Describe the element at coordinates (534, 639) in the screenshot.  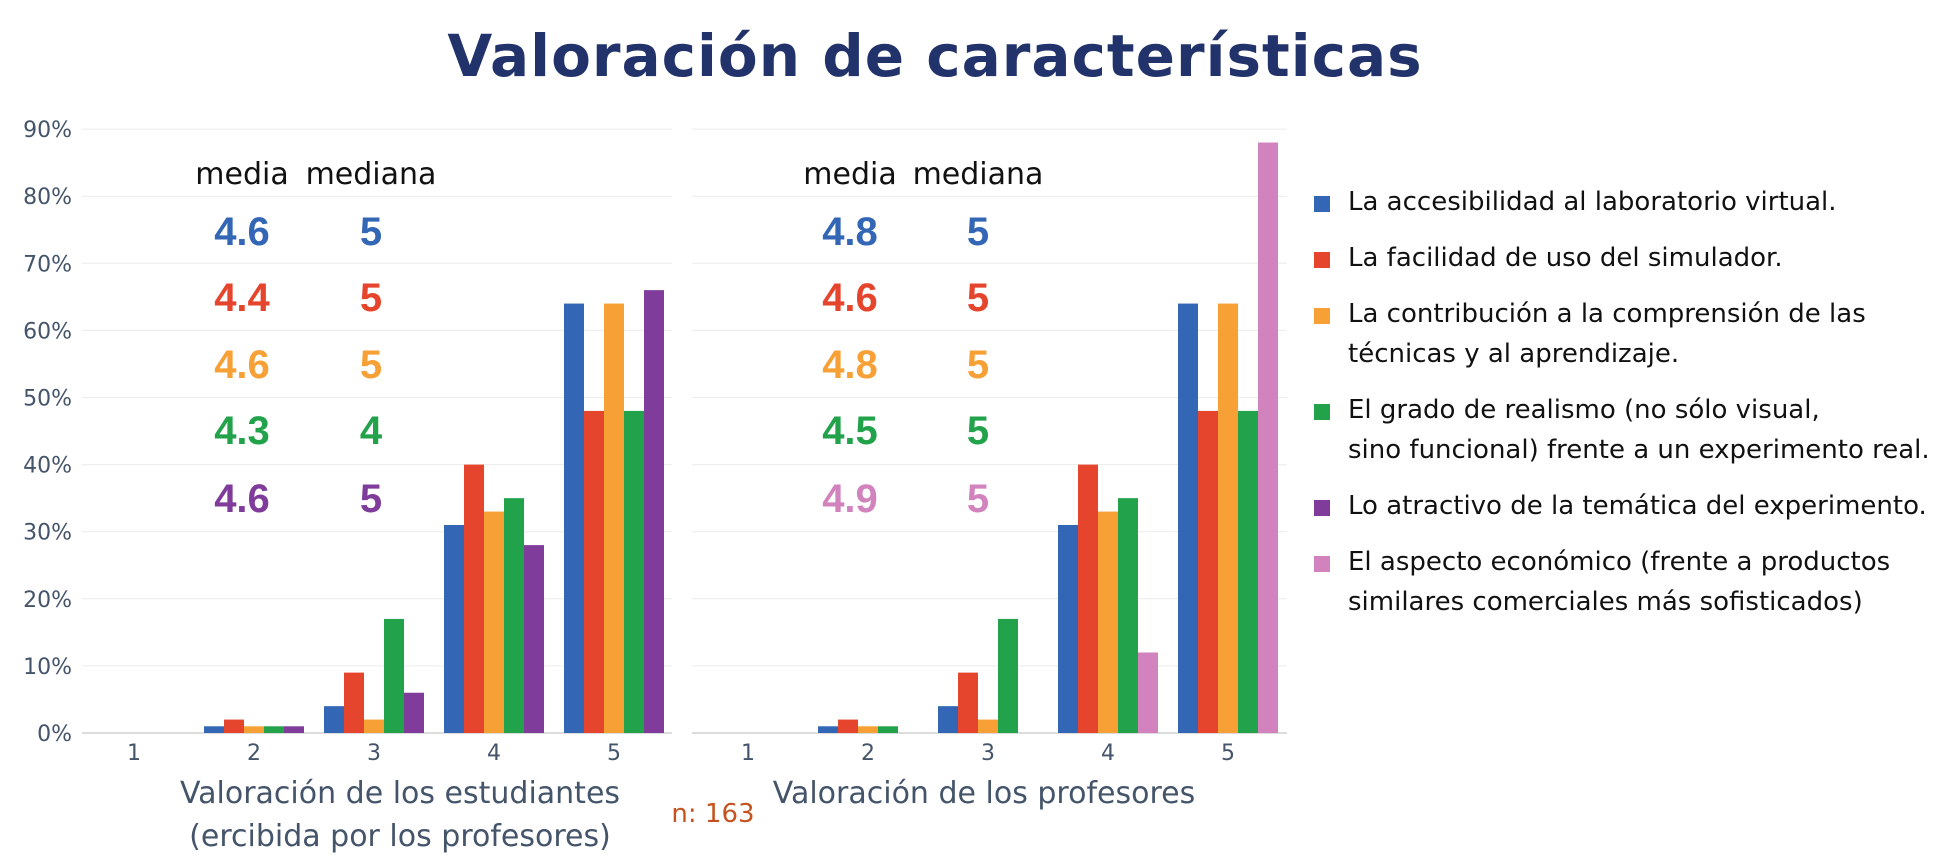
I see `bar-p1-s5-c4` at that location.